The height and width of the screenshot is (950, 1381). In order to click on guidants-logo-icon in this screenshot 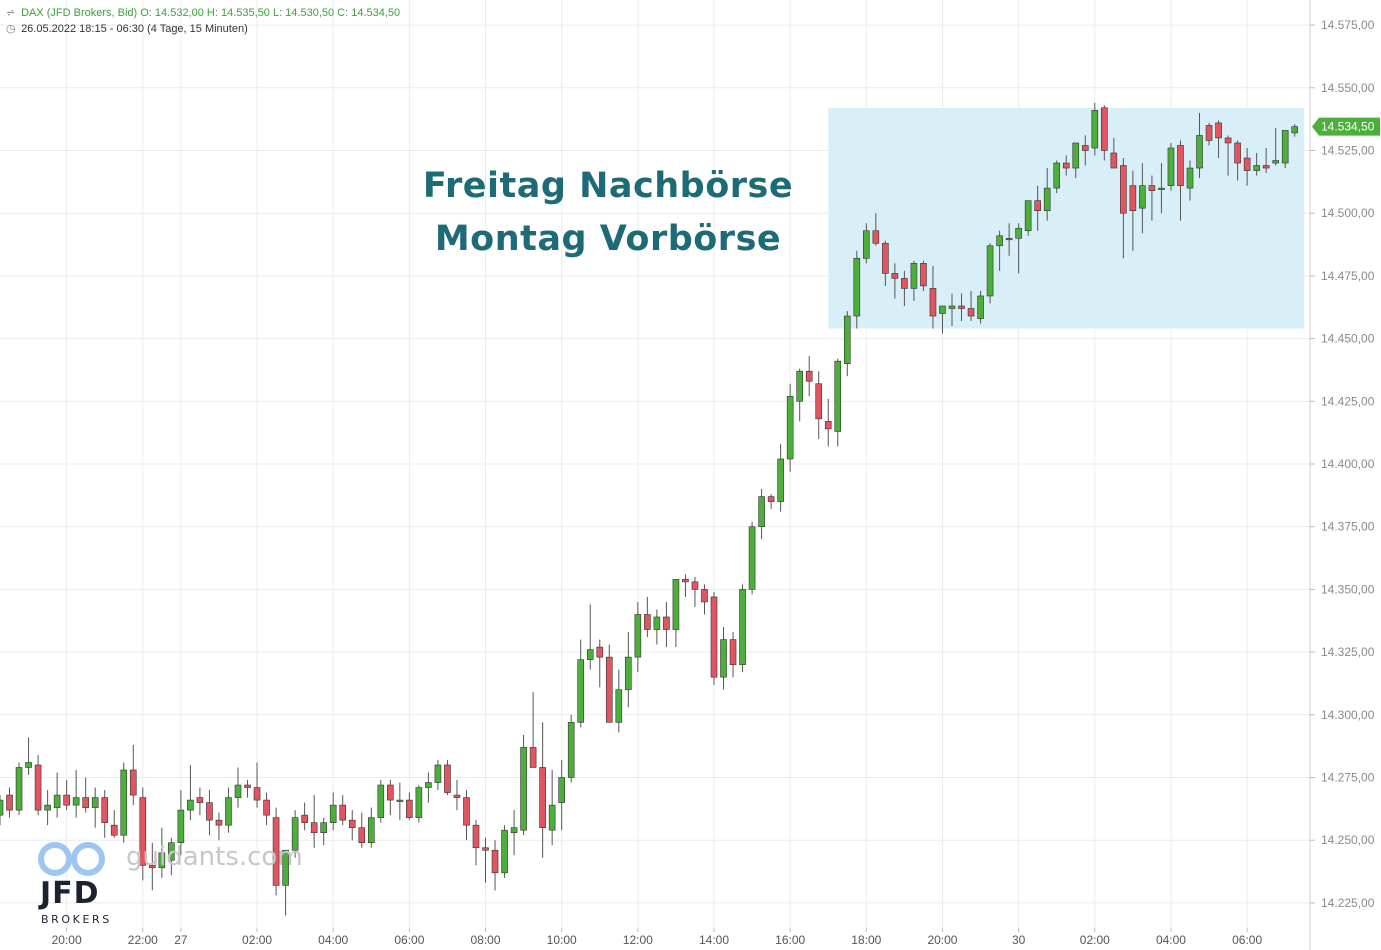, I will do `click(71, 859)`.